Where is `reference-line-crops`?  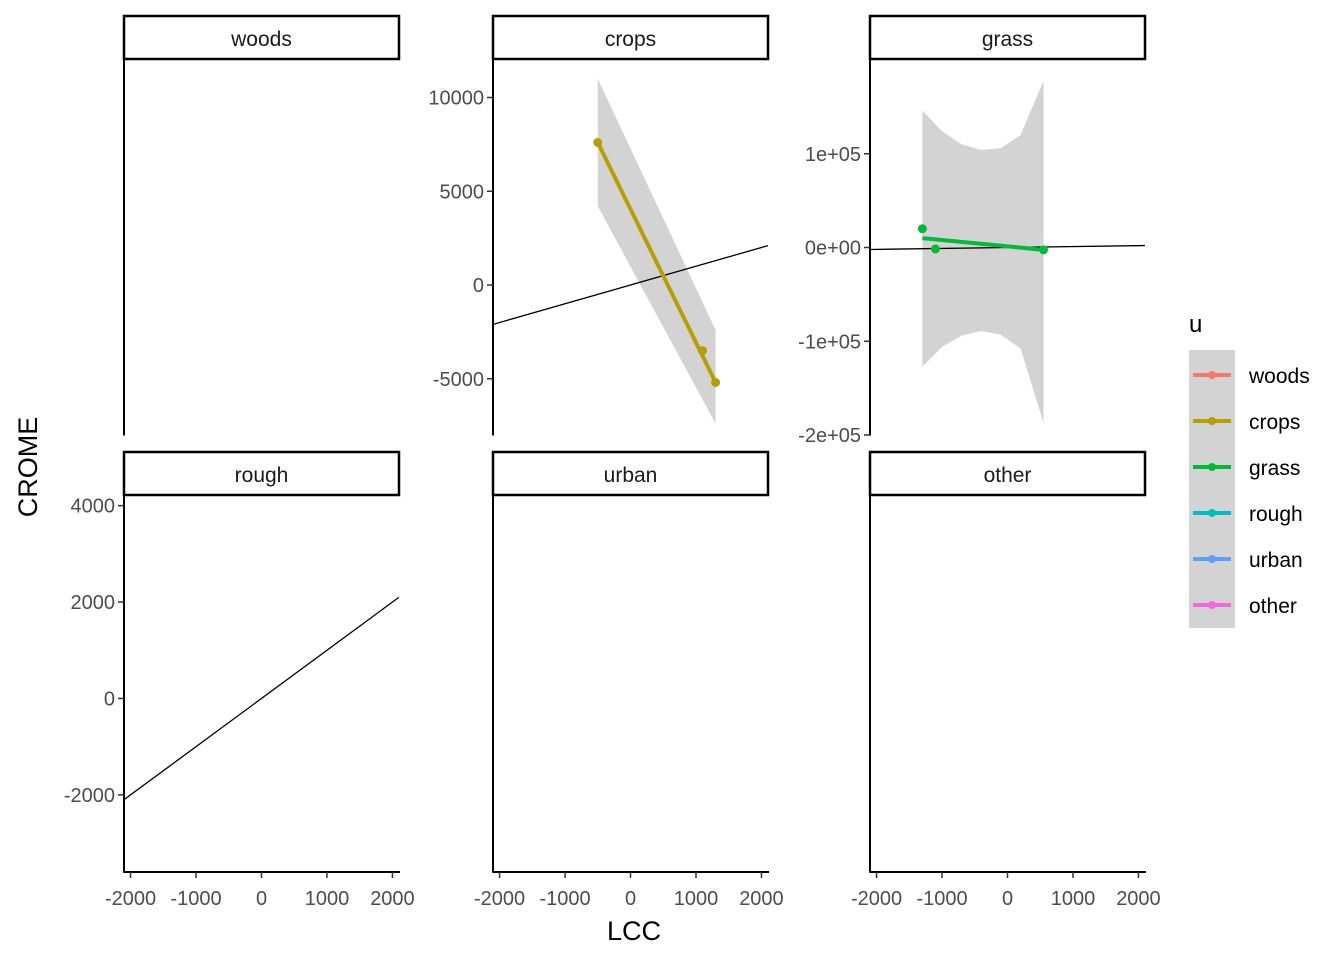
reference-line-crops is located at coordinates (630, 285).